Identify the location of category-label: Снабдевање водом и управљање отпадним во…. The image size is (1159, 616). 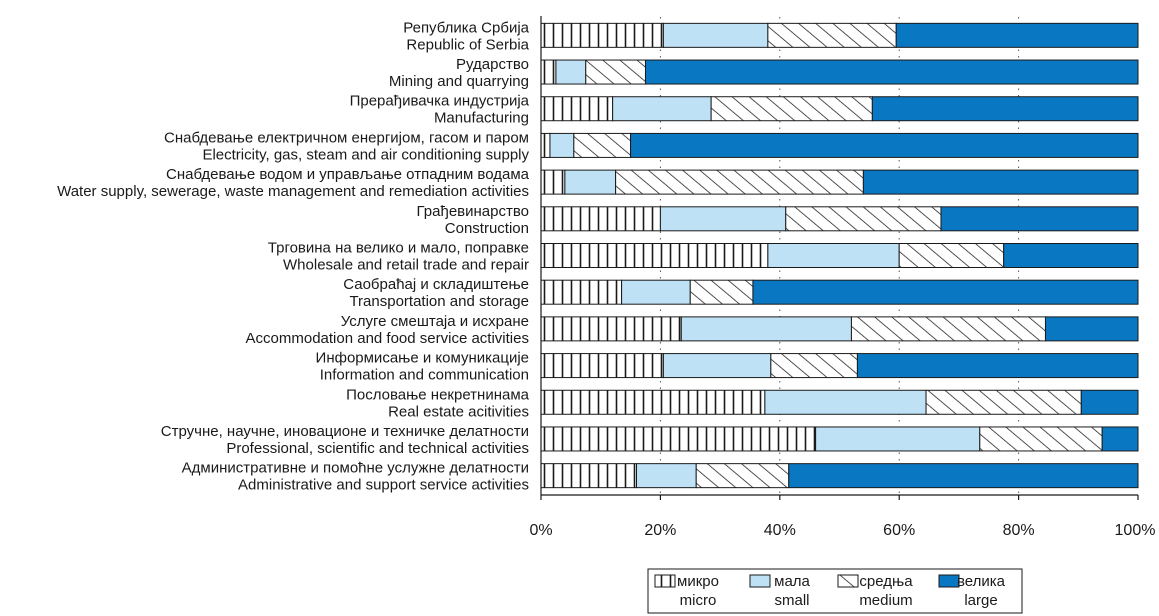
(348, 174).